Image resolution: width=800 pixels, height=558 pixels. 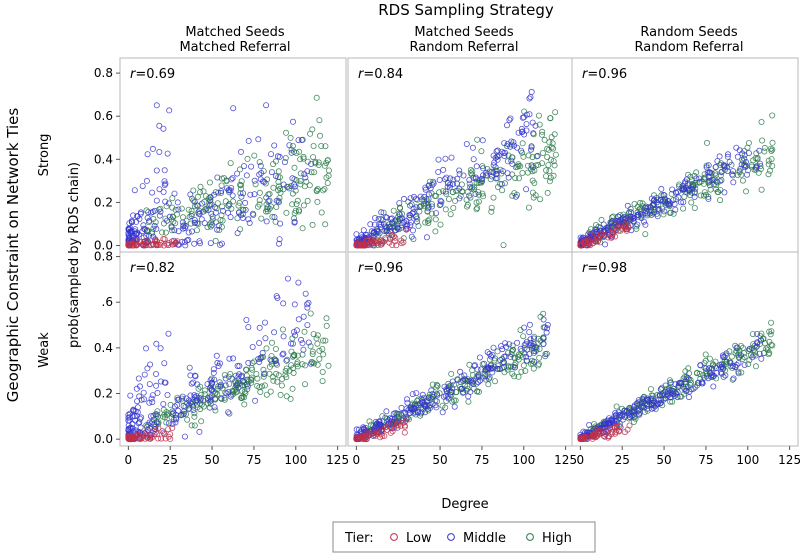 What do you see at coordinates (484, 538) in the screenshot?
I see `legend-label-middle: Middle` at bounding box center [484, 538].